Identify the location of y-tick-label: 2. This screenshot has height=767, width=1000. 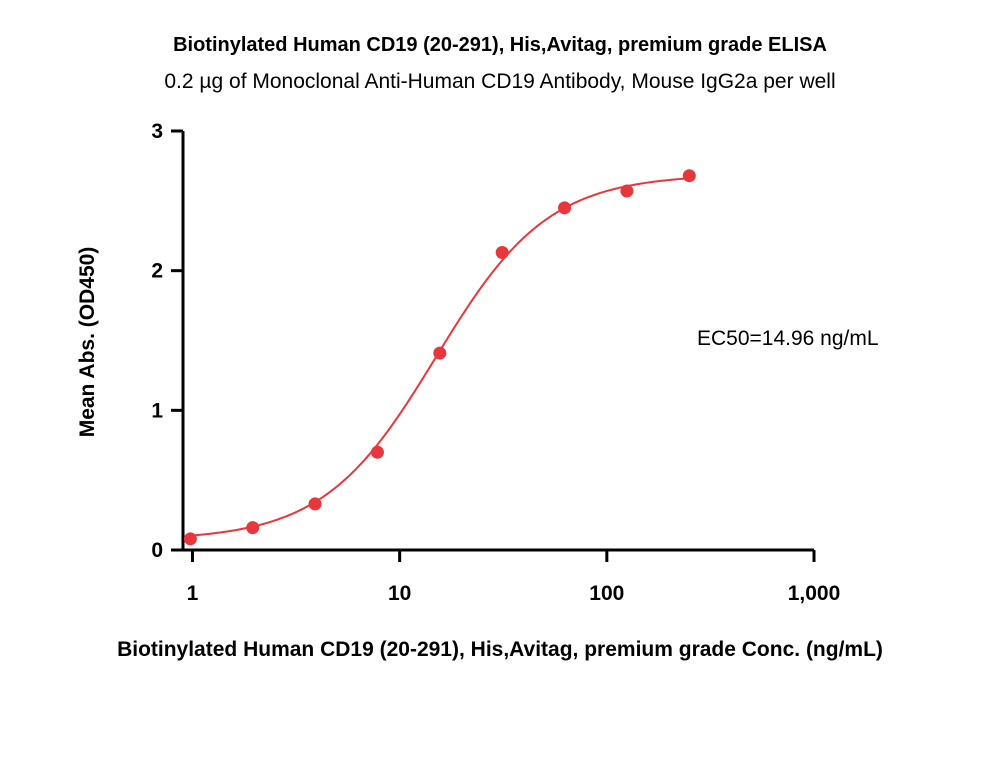
(157, 271).